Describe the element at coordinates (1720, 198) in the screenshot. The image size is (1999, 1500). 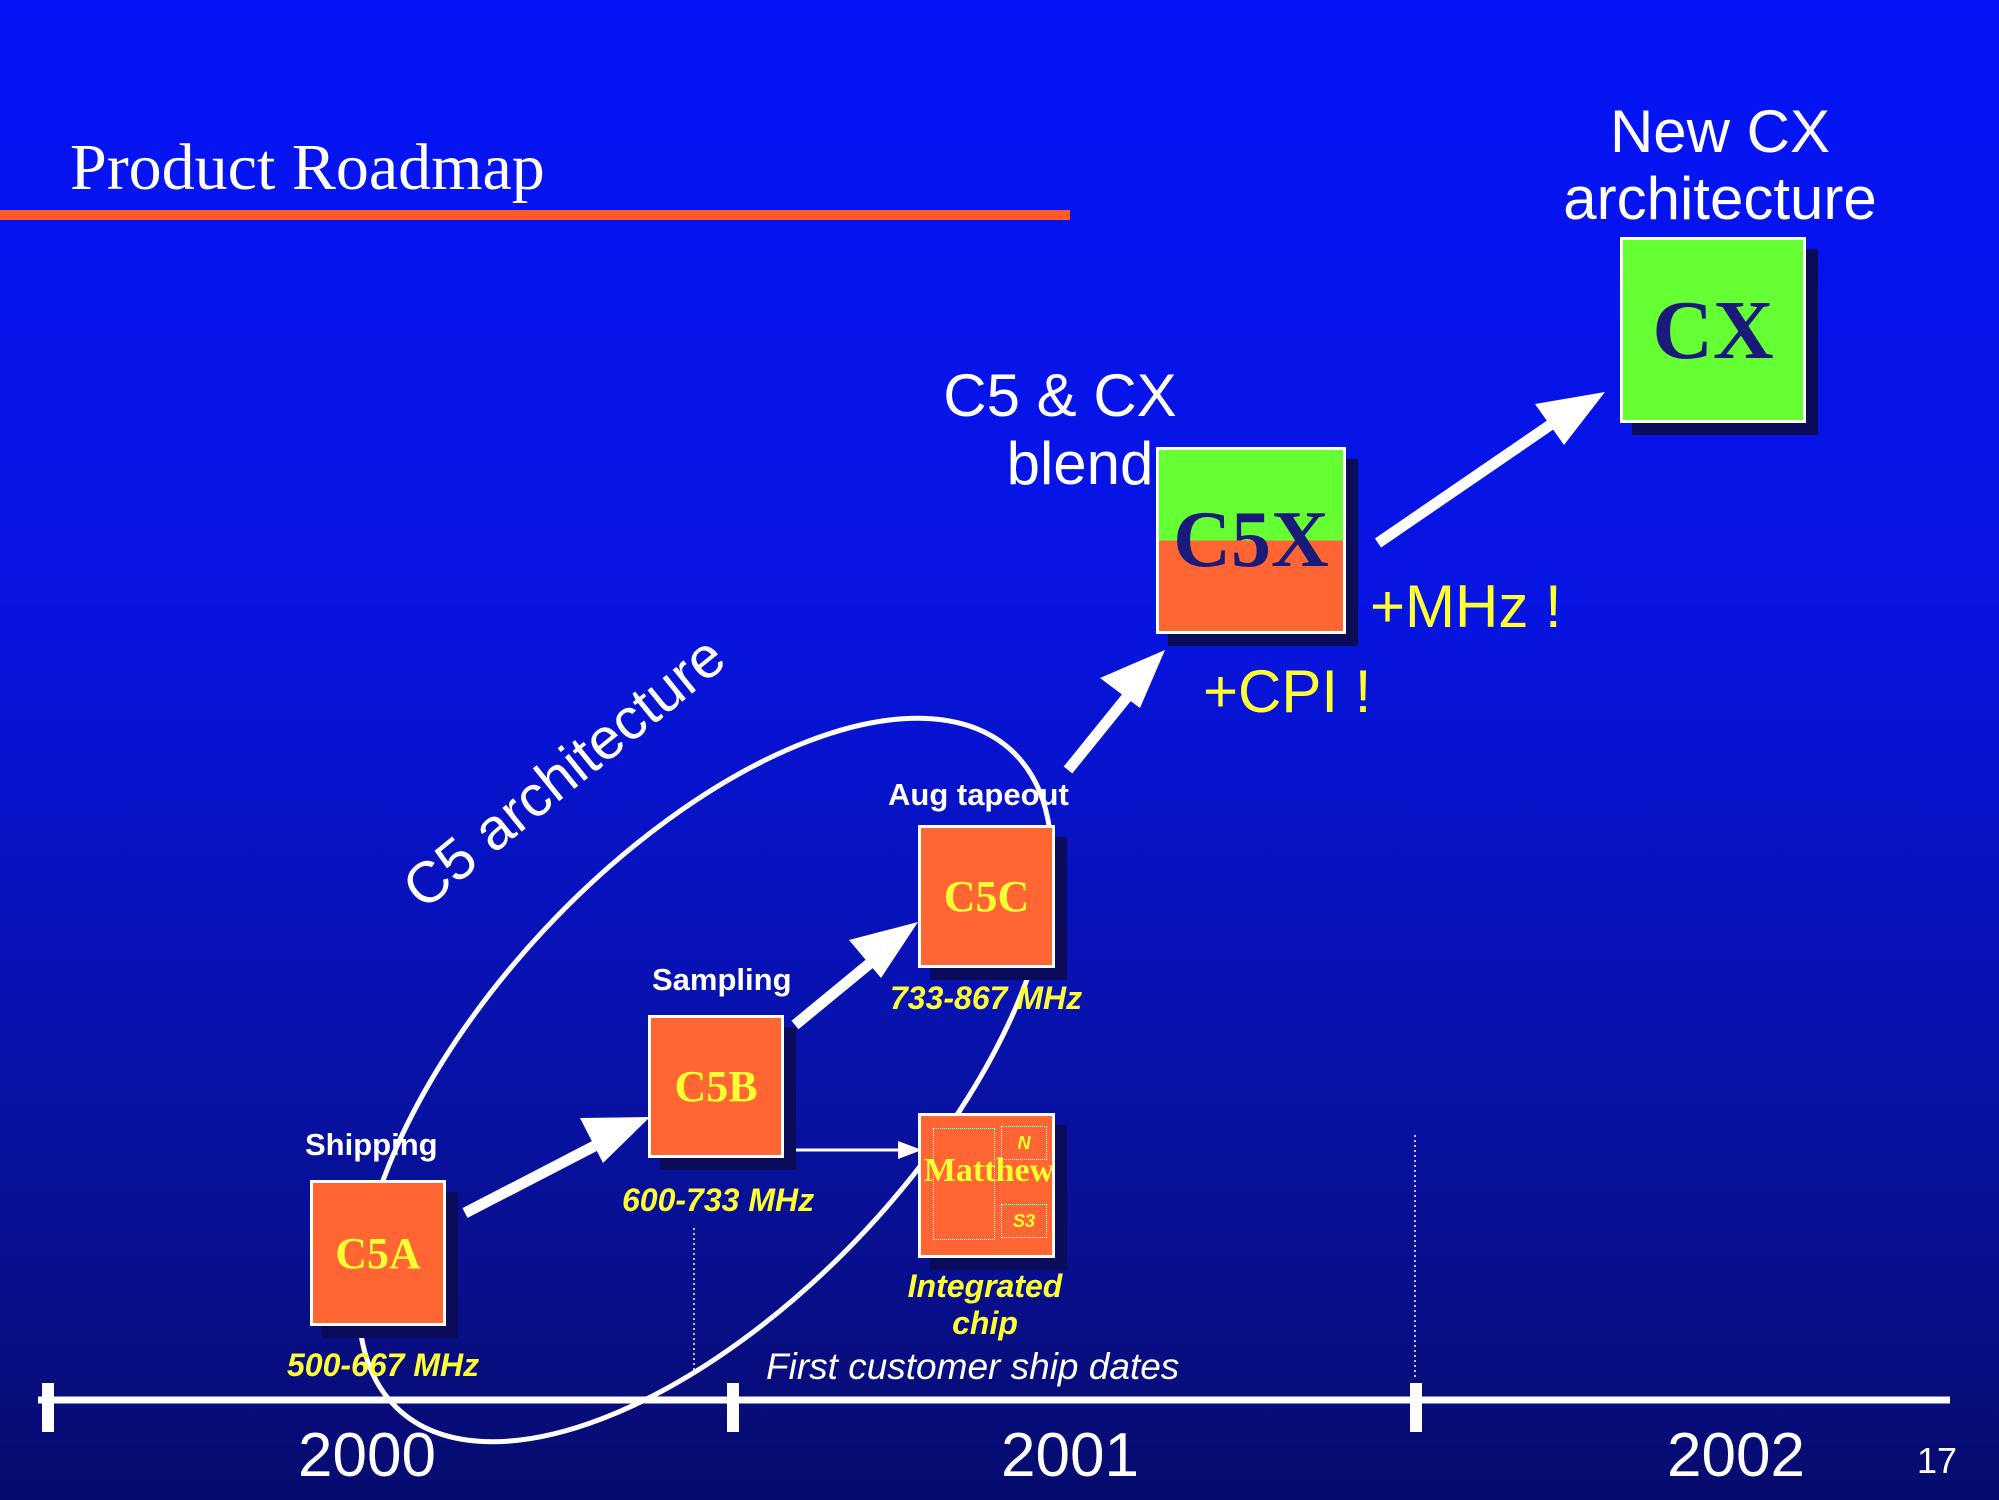
I see `cx-caption-line2: architecture` at that location.